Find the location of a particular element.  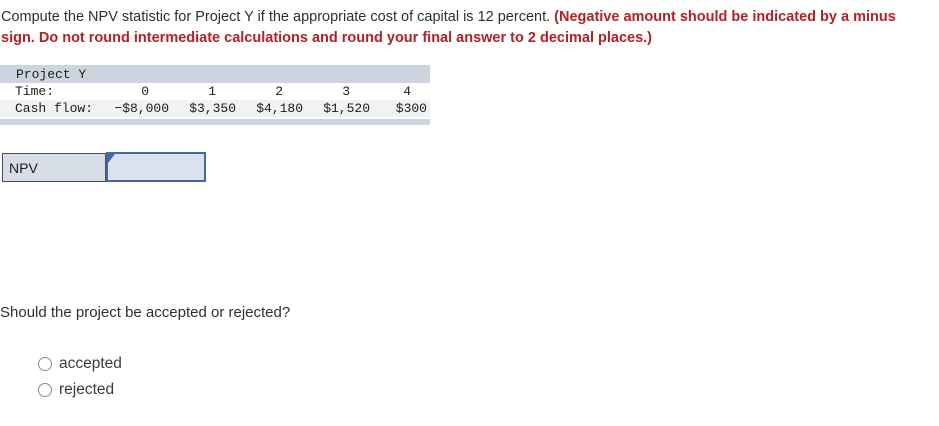

table-bottom-border is located at coordinates (215, 122).